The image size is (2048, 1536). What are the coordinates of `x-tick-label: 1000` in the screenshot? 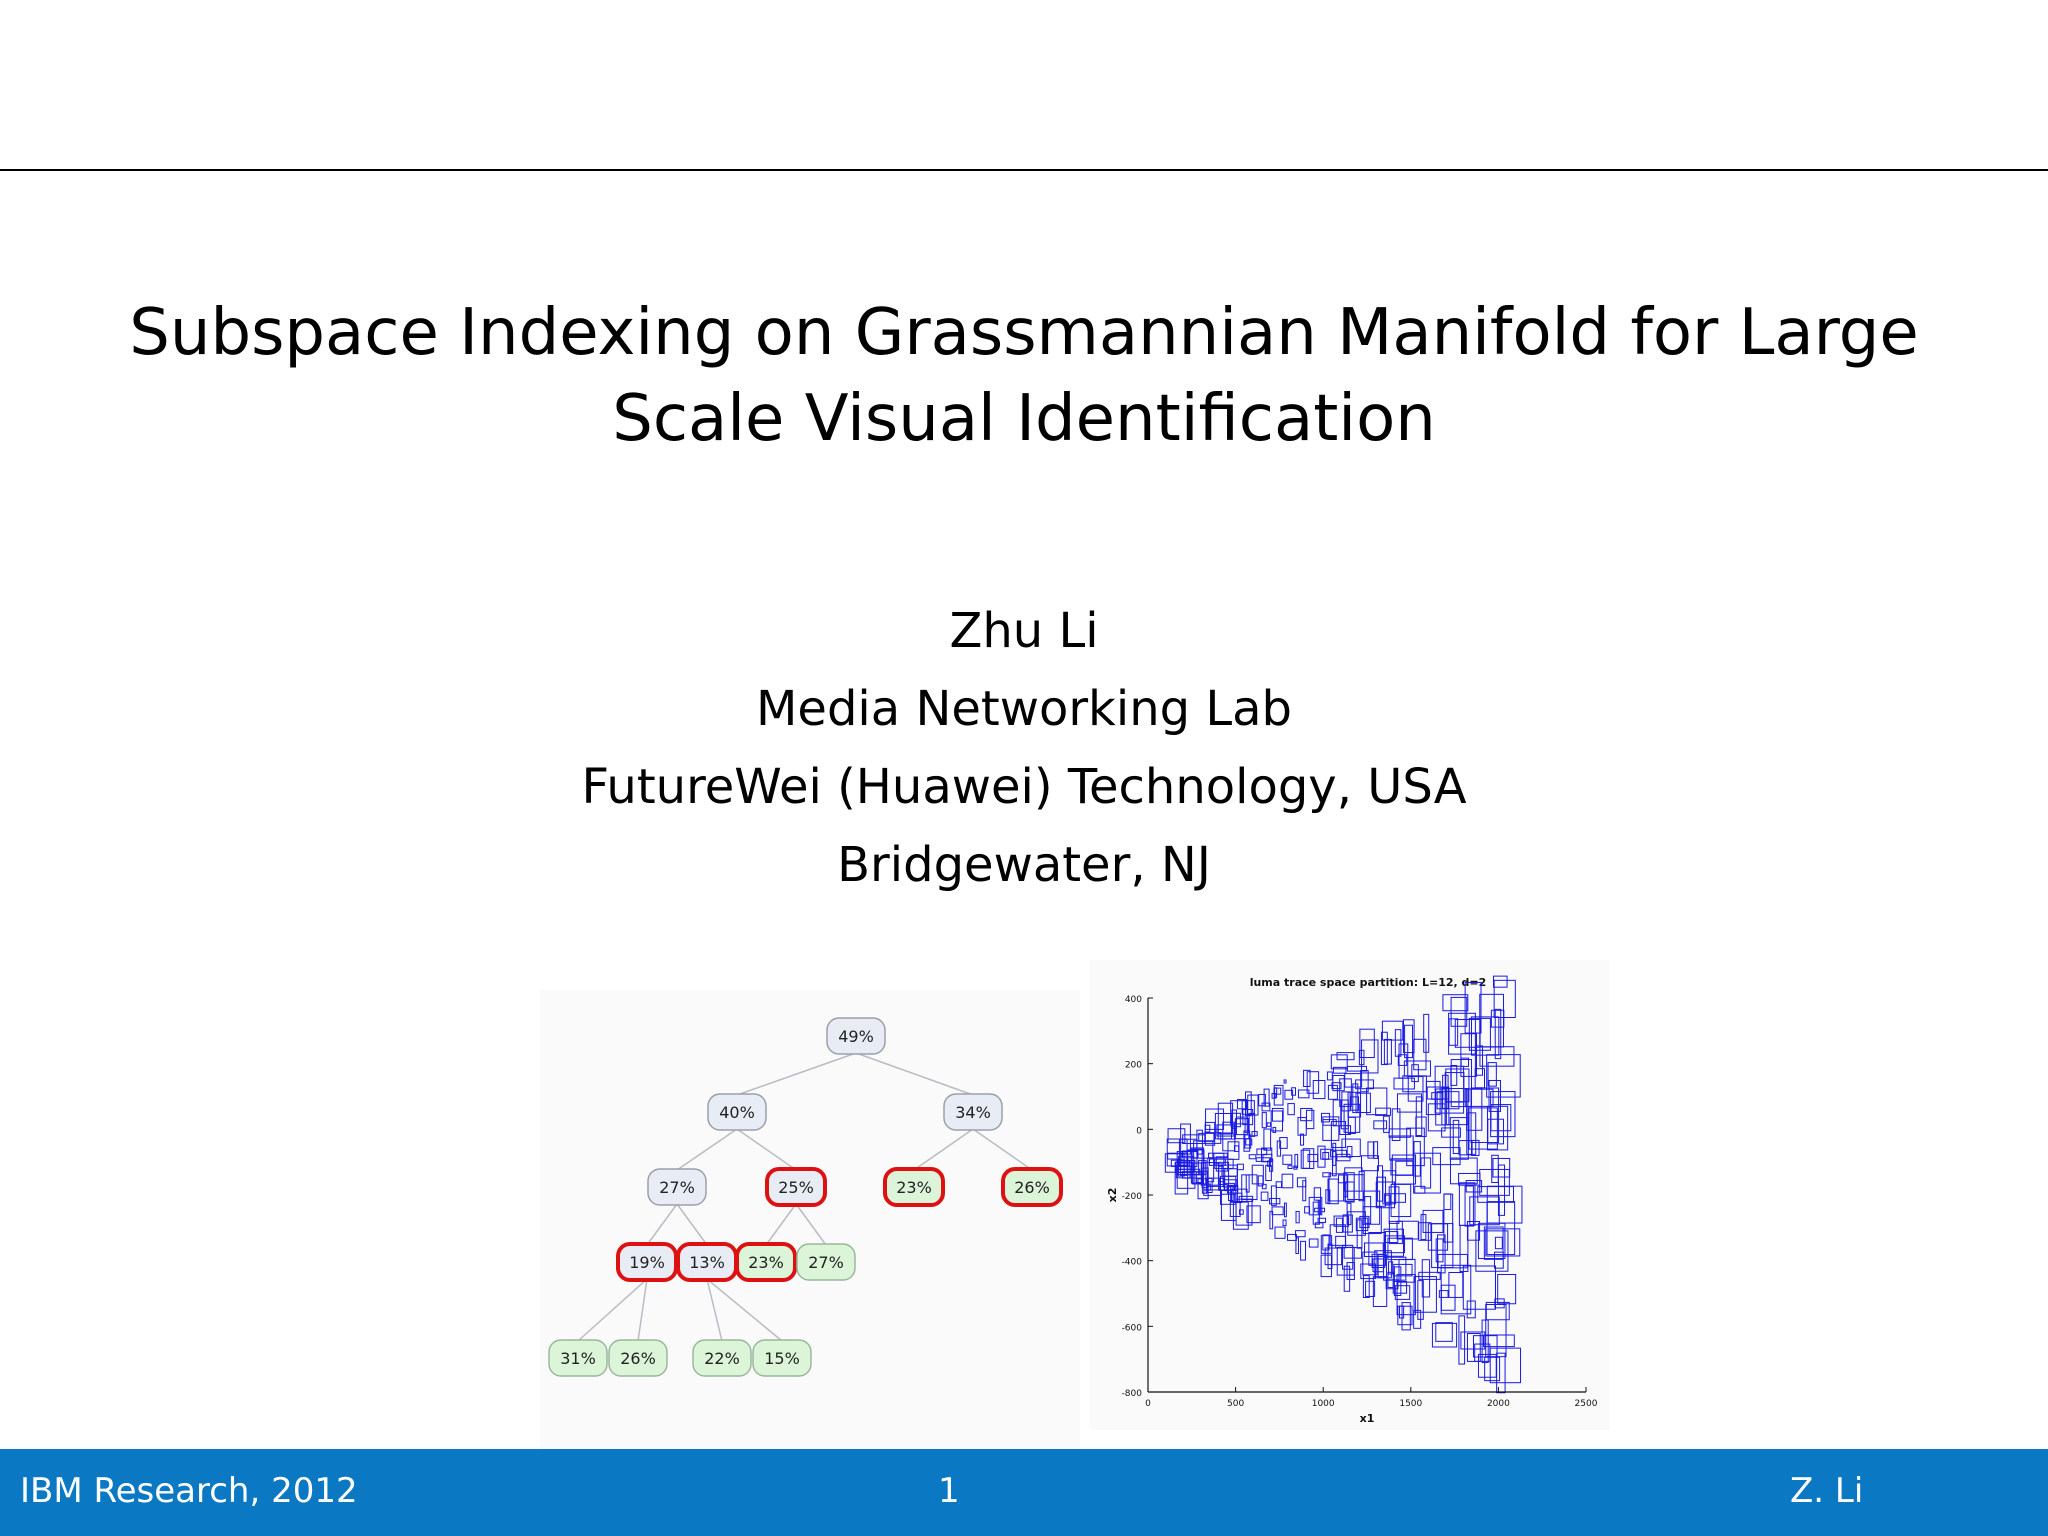 It's located at (1323, 1404).